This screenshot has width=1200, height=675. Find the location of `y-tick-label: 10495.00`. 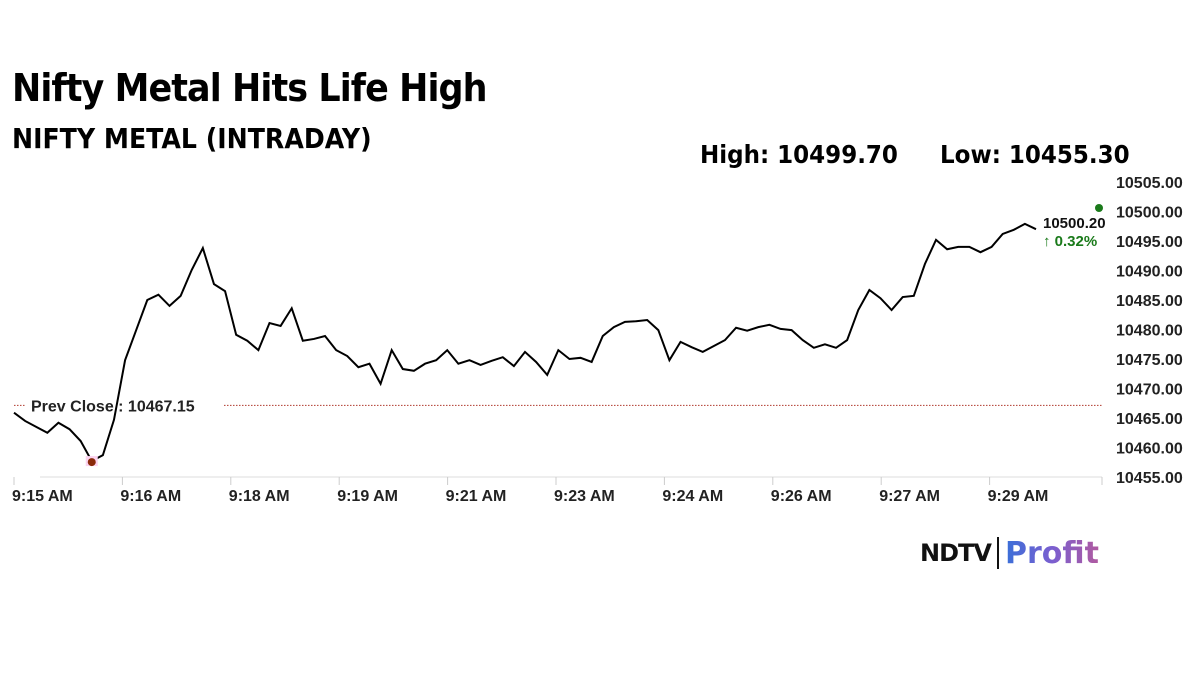

y-tick-label: 10495.00 is located at coordinates (1149, 242).